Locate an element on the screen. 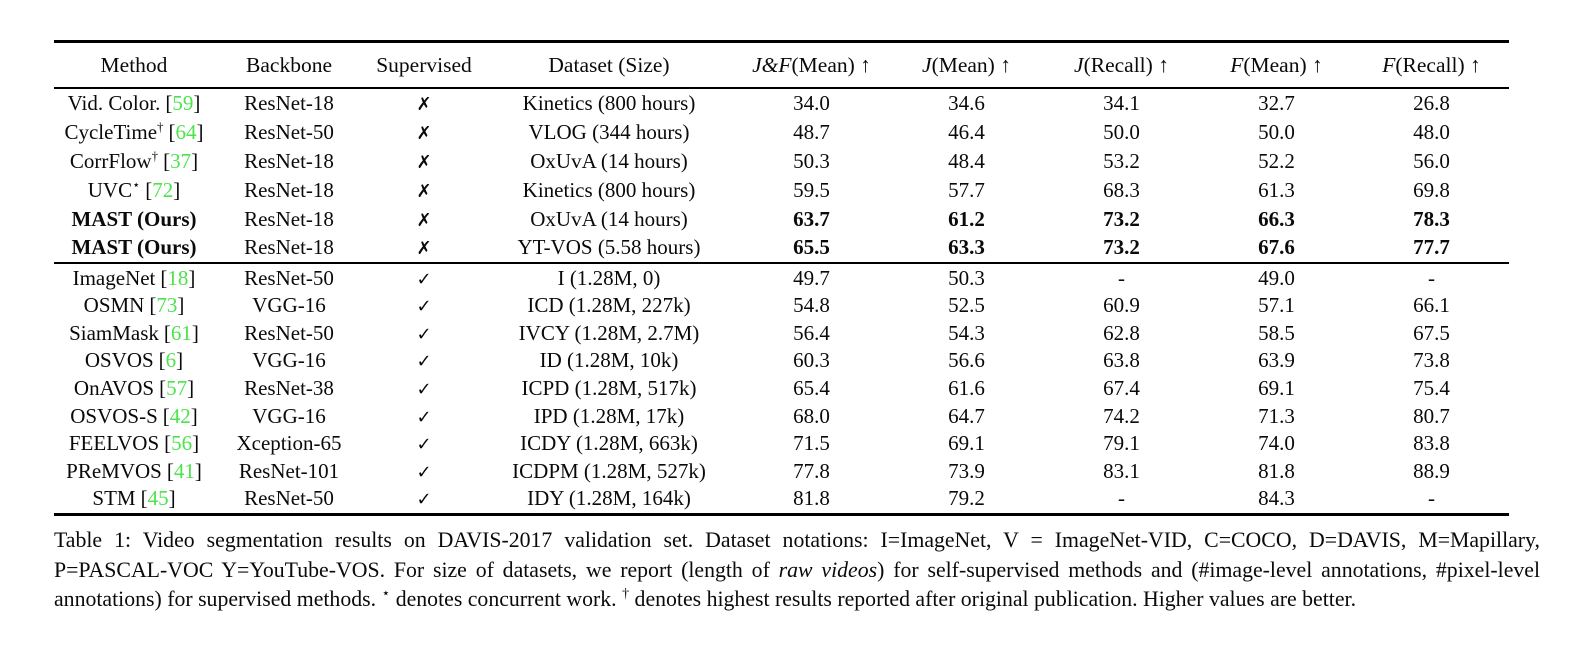 This screenshot has width=1594, height=670. citation-link: [45] is located at coordinates (158, 498).